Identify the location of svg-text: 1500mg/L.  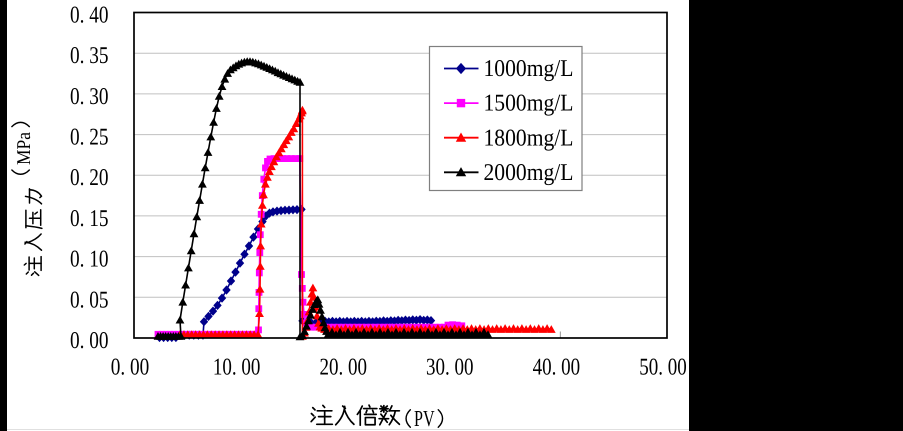
(529, 104).